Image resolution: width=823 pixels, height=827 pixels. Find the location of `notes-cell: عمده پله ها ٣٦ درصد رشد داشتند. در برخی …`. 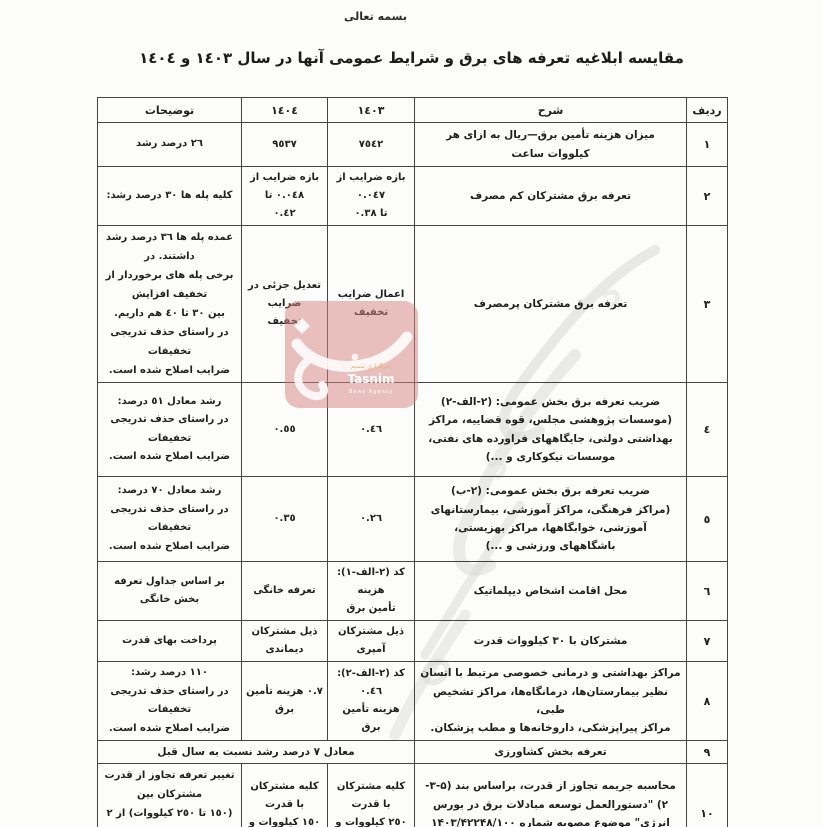

notes-cell: عمده پله ها ٣٦ درصد رشد داشتند. در برخی … is located at coordinates (169, 304).